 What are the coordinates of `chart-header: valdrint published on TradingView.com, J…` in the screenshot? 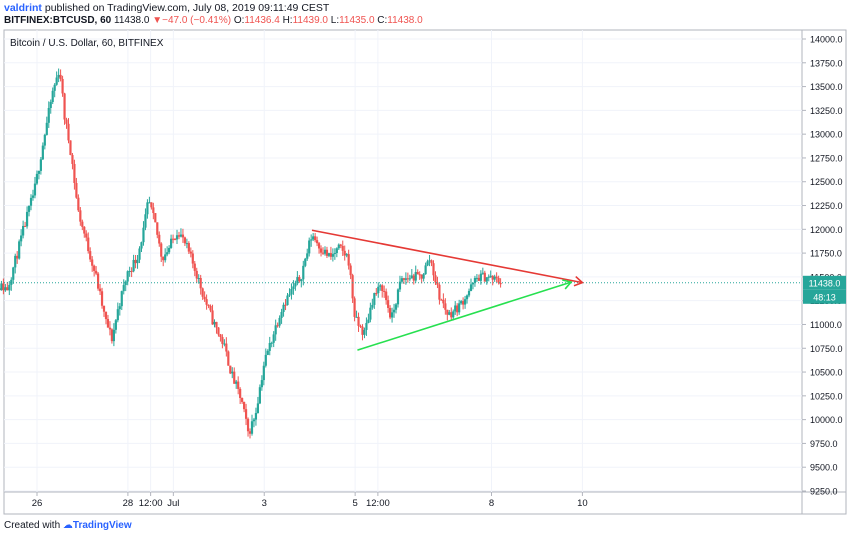 It's located at (425, 14).